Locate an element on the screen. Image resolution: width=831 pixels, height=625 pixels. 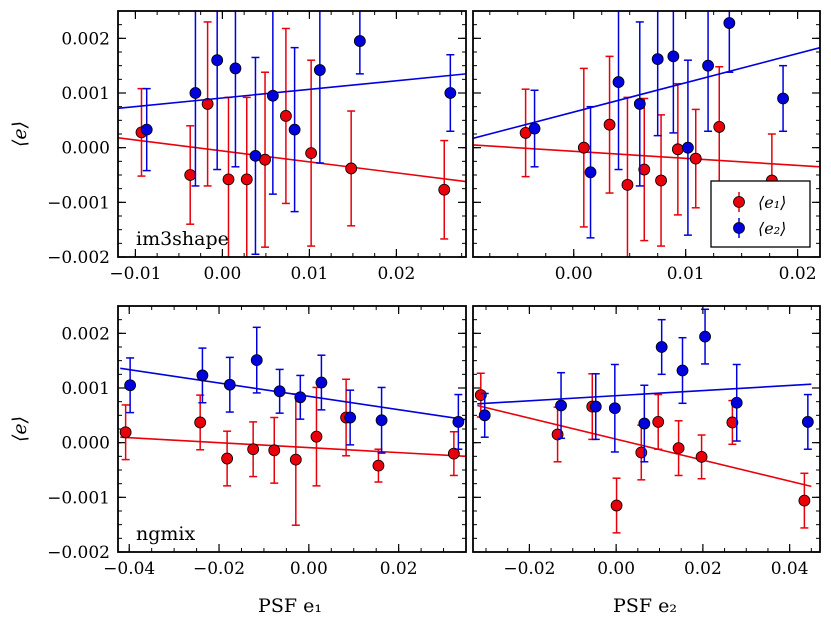
legend-e1-label: ⟨e₁⟩ is located at coordinates (772, 202).